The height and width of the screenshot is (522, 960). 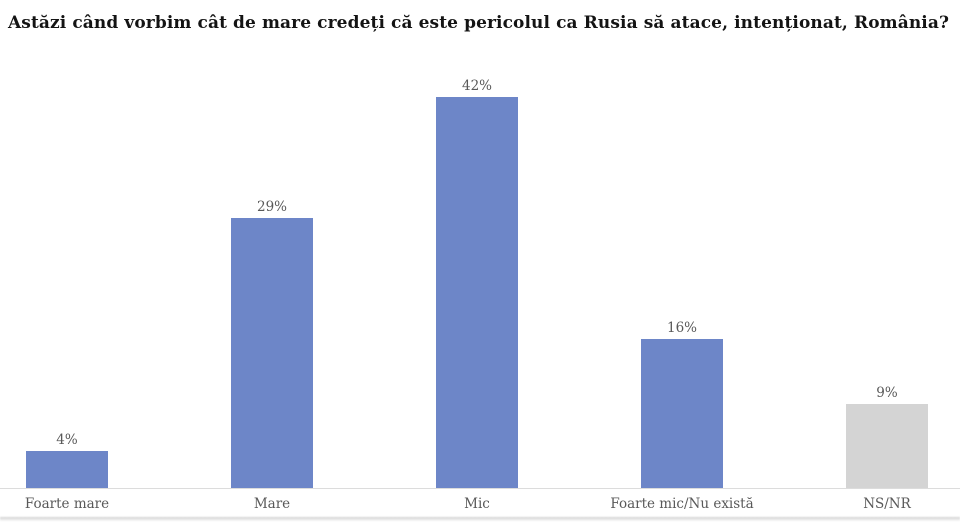 I want to click on bar-foarte-mare, so click(x=67, y=469).